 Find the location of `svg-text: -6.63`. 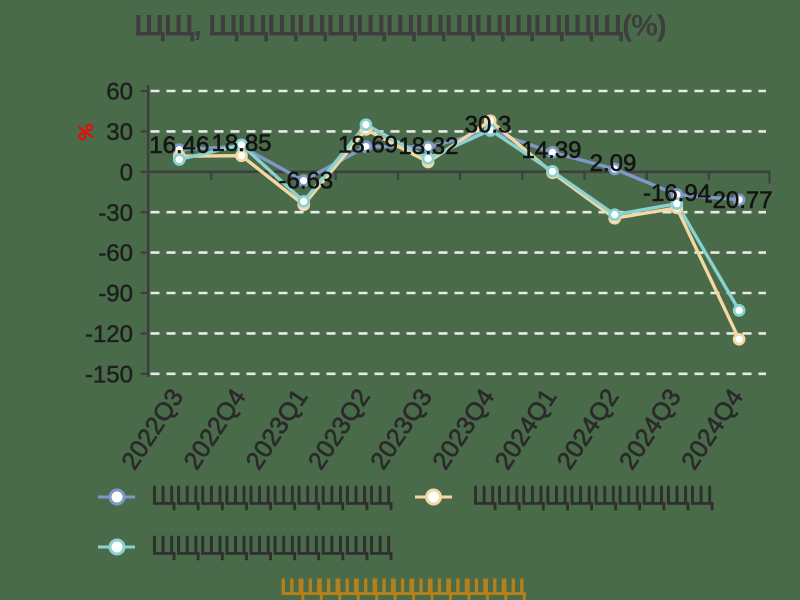

svg-text: -6.63 is located at coordinates (306, 181).